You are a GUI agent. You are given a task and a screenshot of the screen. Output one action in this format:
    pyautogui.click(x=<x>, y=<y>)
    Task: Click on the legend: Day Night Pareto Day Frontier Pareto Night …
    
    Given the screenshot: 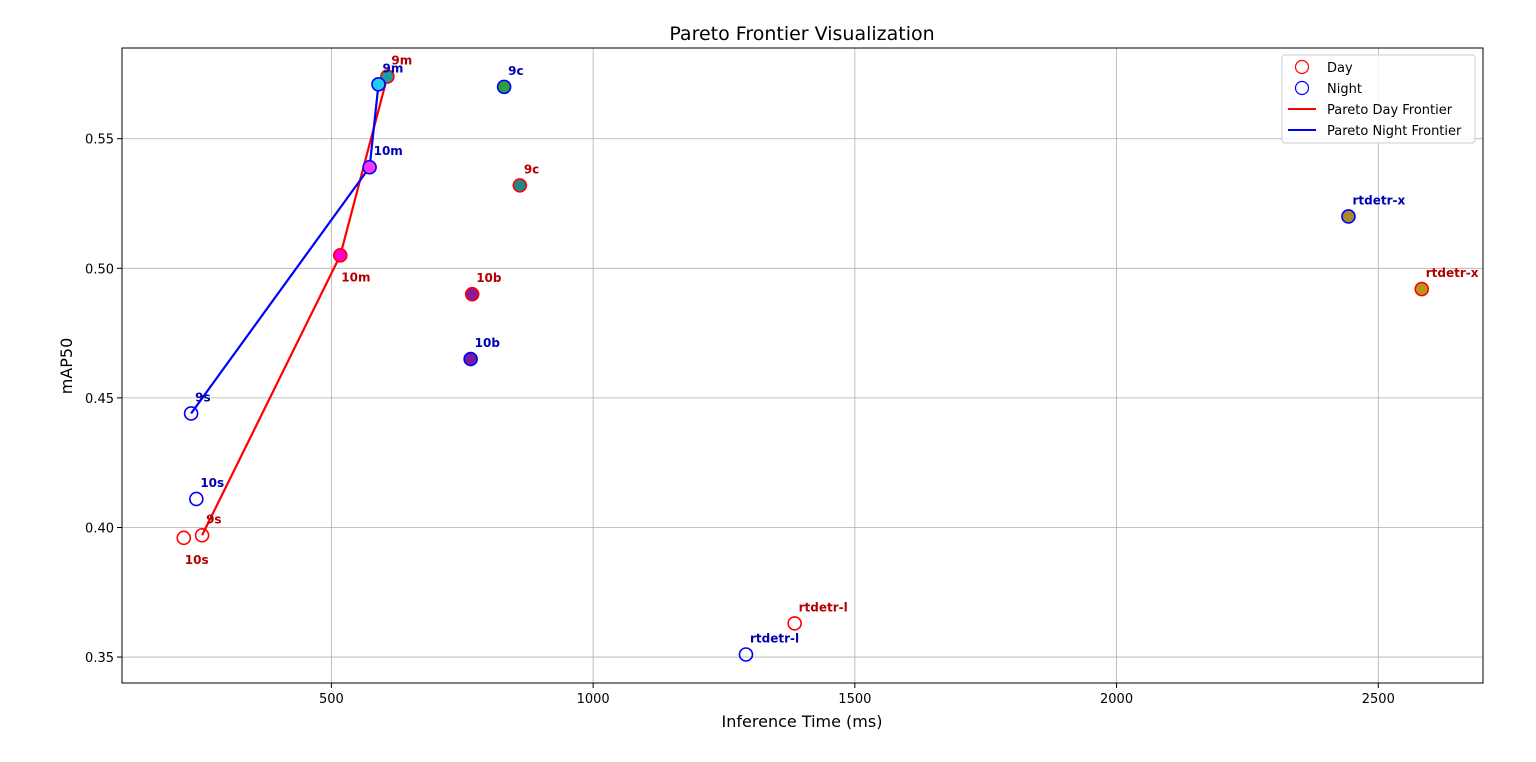 What is the action you would take?
    pyautogui.click(x=1378, y=99)
    